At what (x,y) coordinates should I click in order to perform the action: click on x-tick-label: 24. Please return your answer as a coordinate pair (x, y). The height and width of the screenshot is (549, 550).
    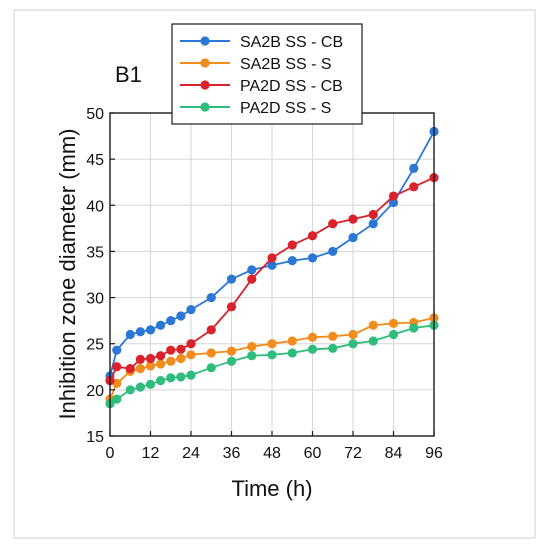
    Looking at the image, I should click on (191, 453).